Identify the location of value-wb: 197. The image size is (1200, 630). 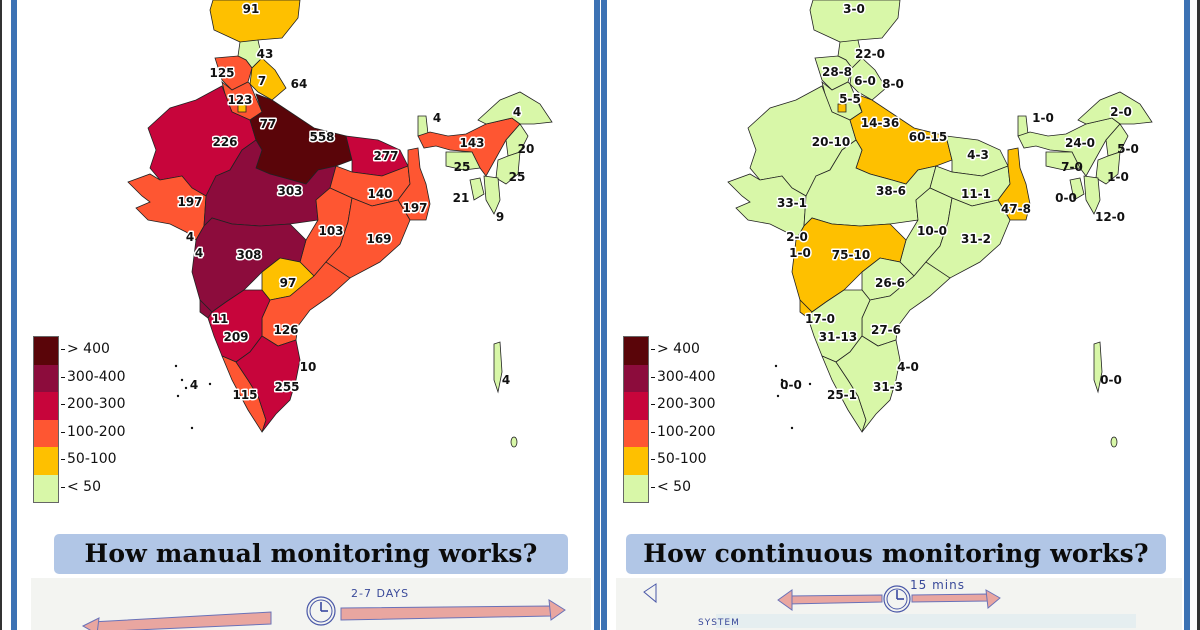
(414, 208).